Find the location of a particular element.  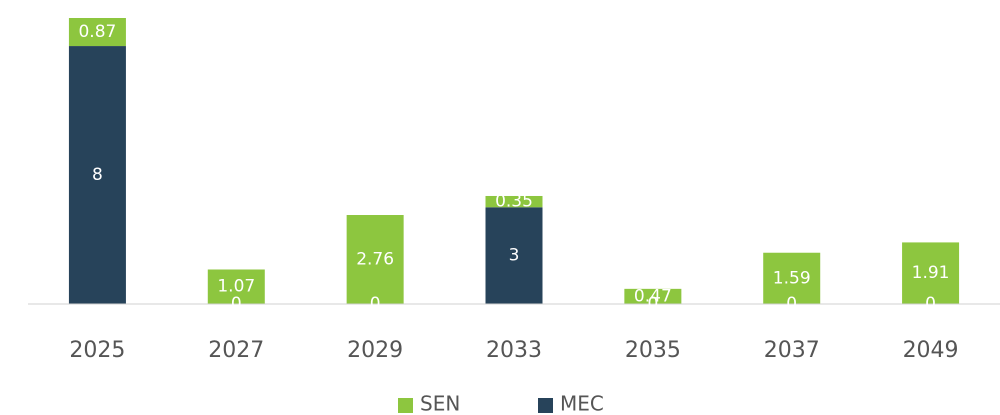

data-label: 0.87 is located at coordinates (97, 32).